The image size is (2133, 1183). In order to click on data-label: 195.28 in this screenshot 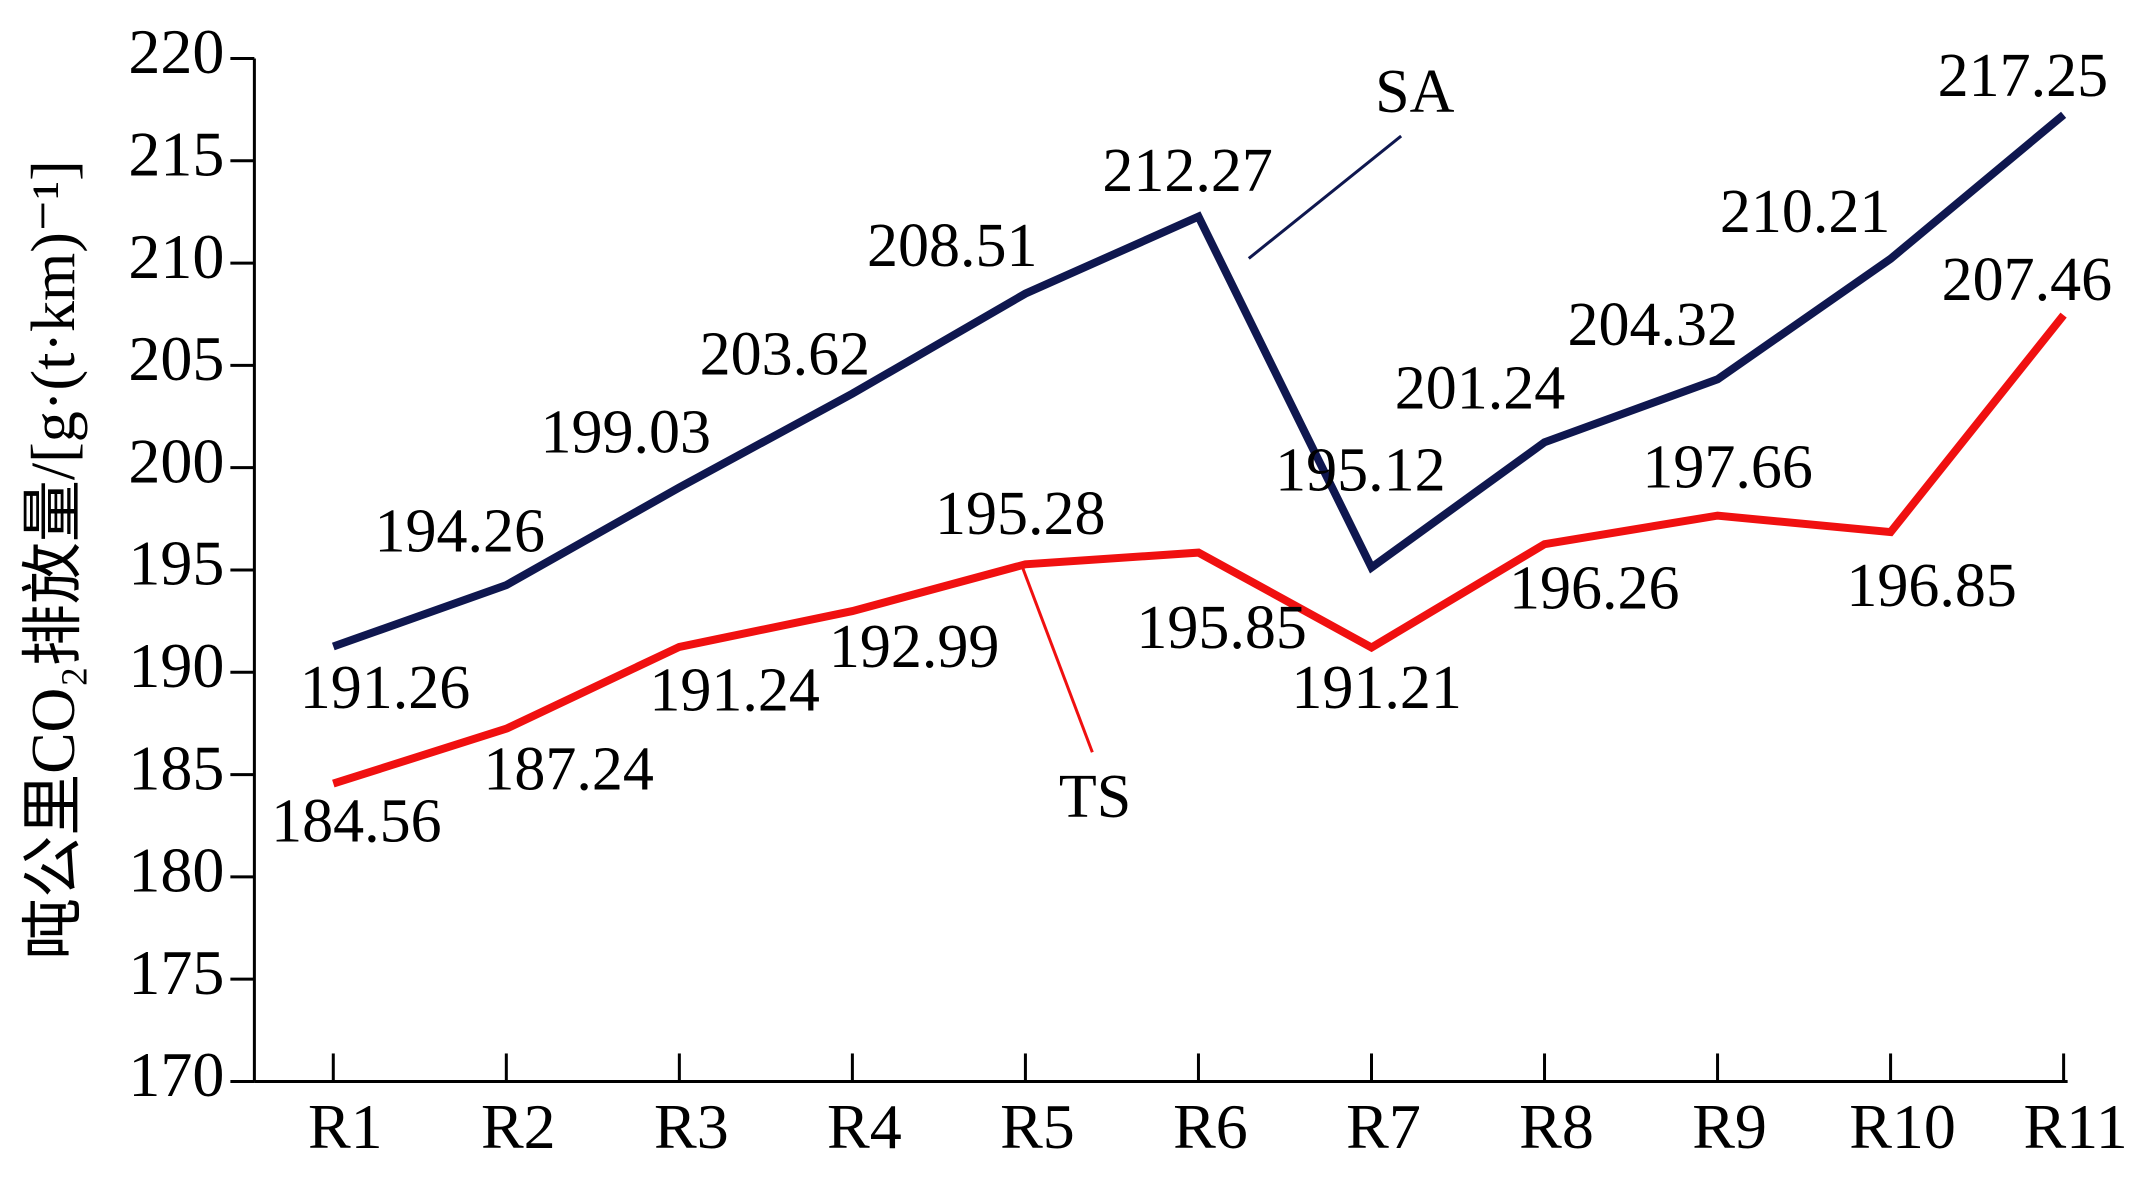, I will do `click(1020, 514)`.